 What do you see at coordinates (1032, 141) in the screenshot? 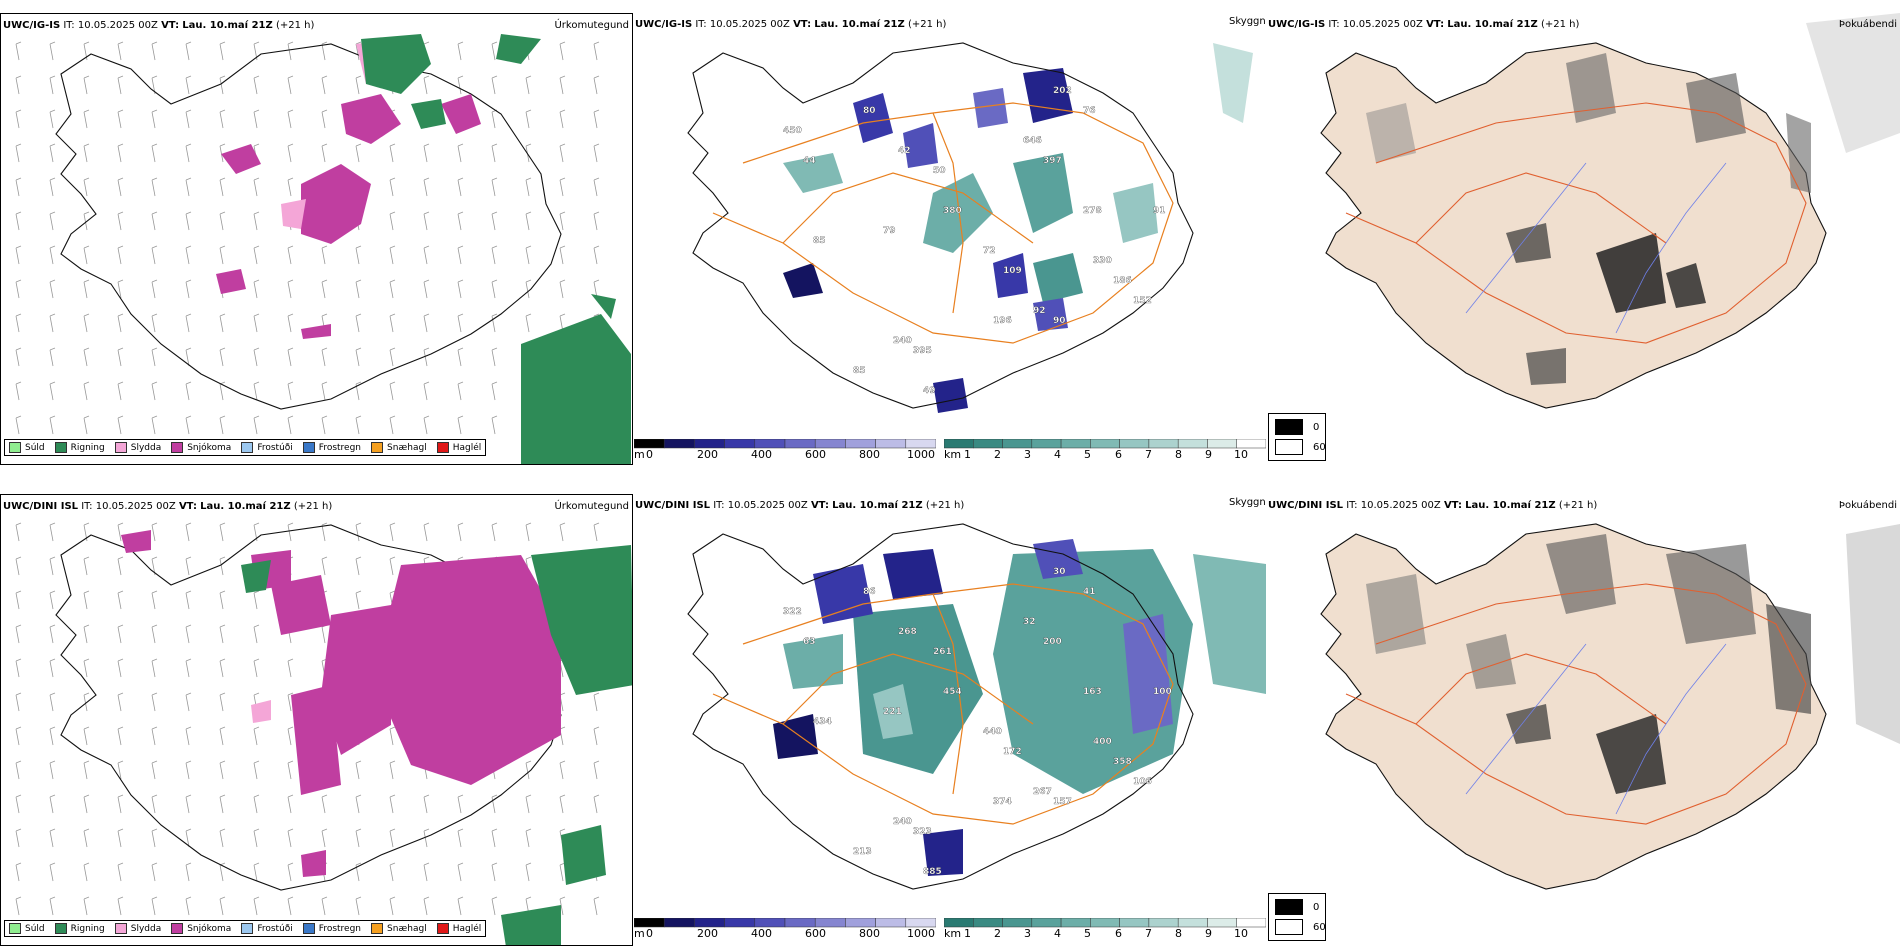
I see `ceiling-value-label: 646` at bounding box center [1032, 141].